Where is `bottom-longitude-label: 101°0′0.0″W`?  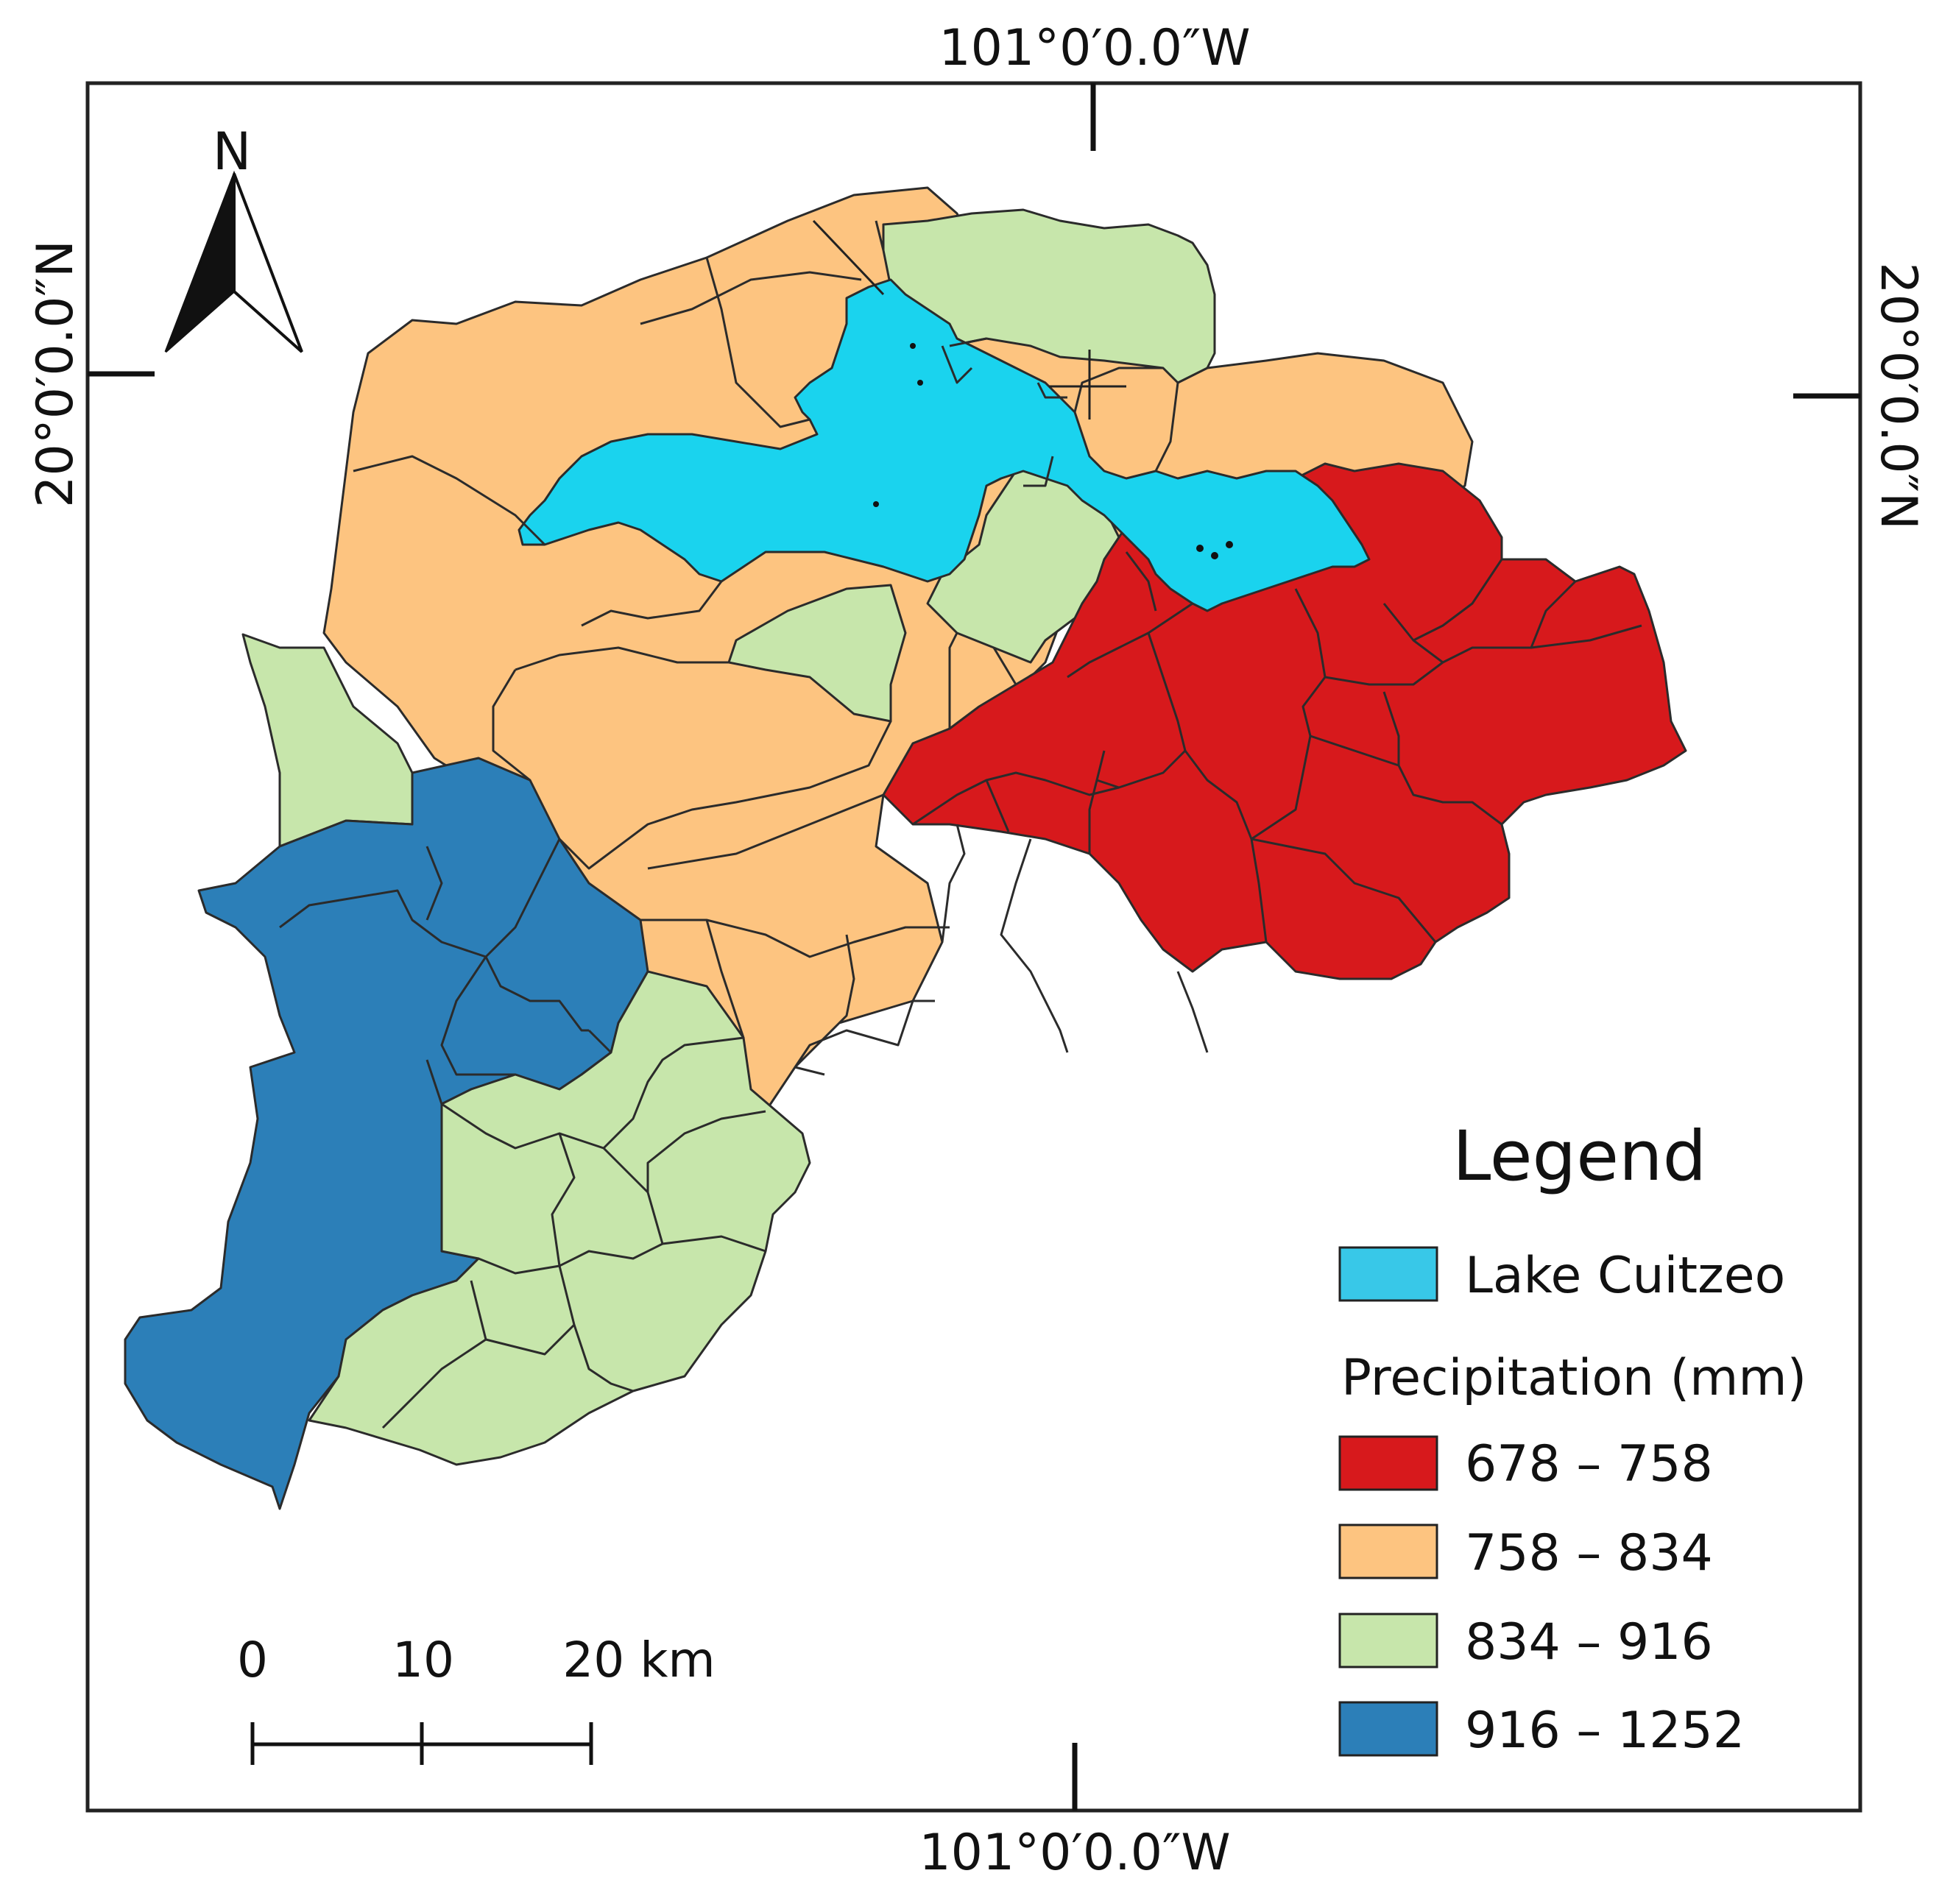
bottom-longitude-label: 101°0′0.0″W is located at coordinates (1074, 1853).